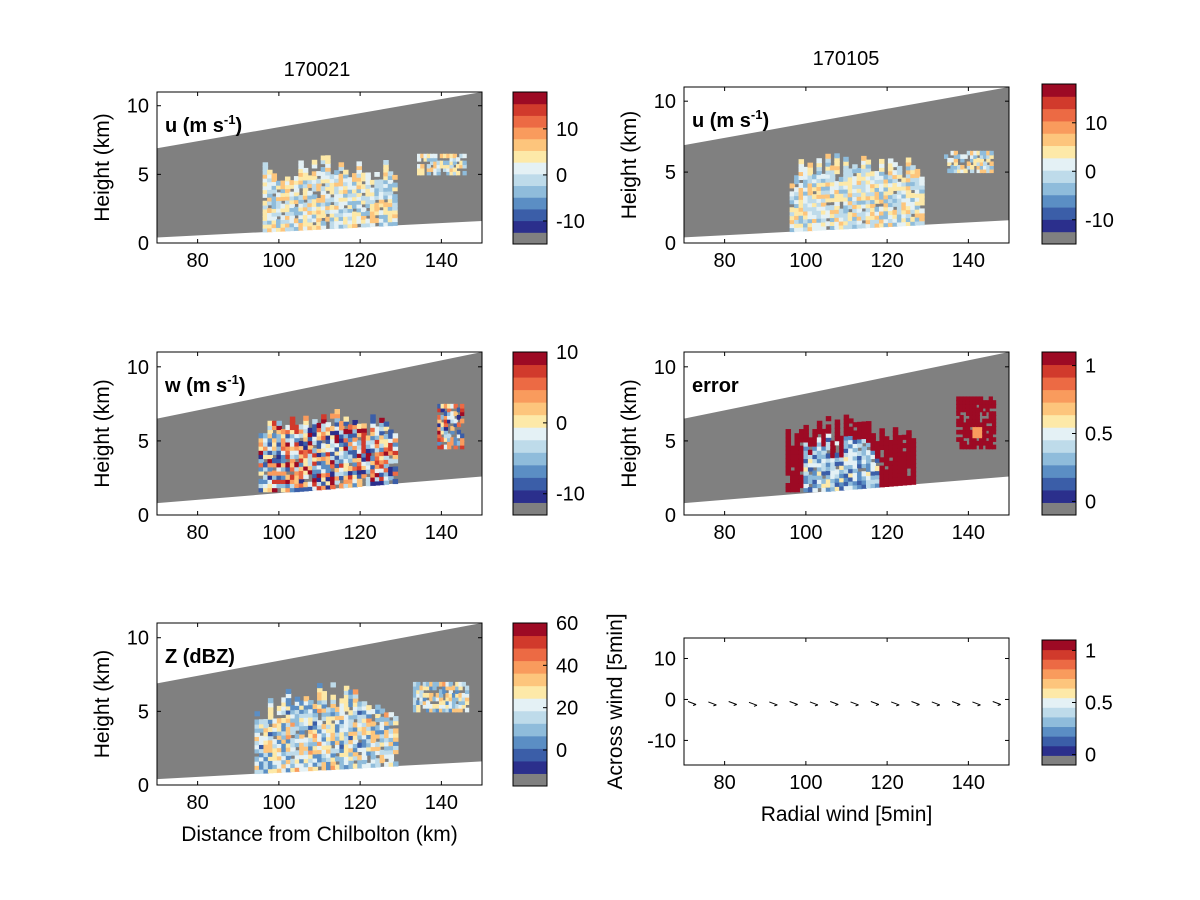 This screenshot has width=1200, height=900. Describe the element at coordinates (198, 261) in the screenshot. I see `x-tick-label: 80` at that location.